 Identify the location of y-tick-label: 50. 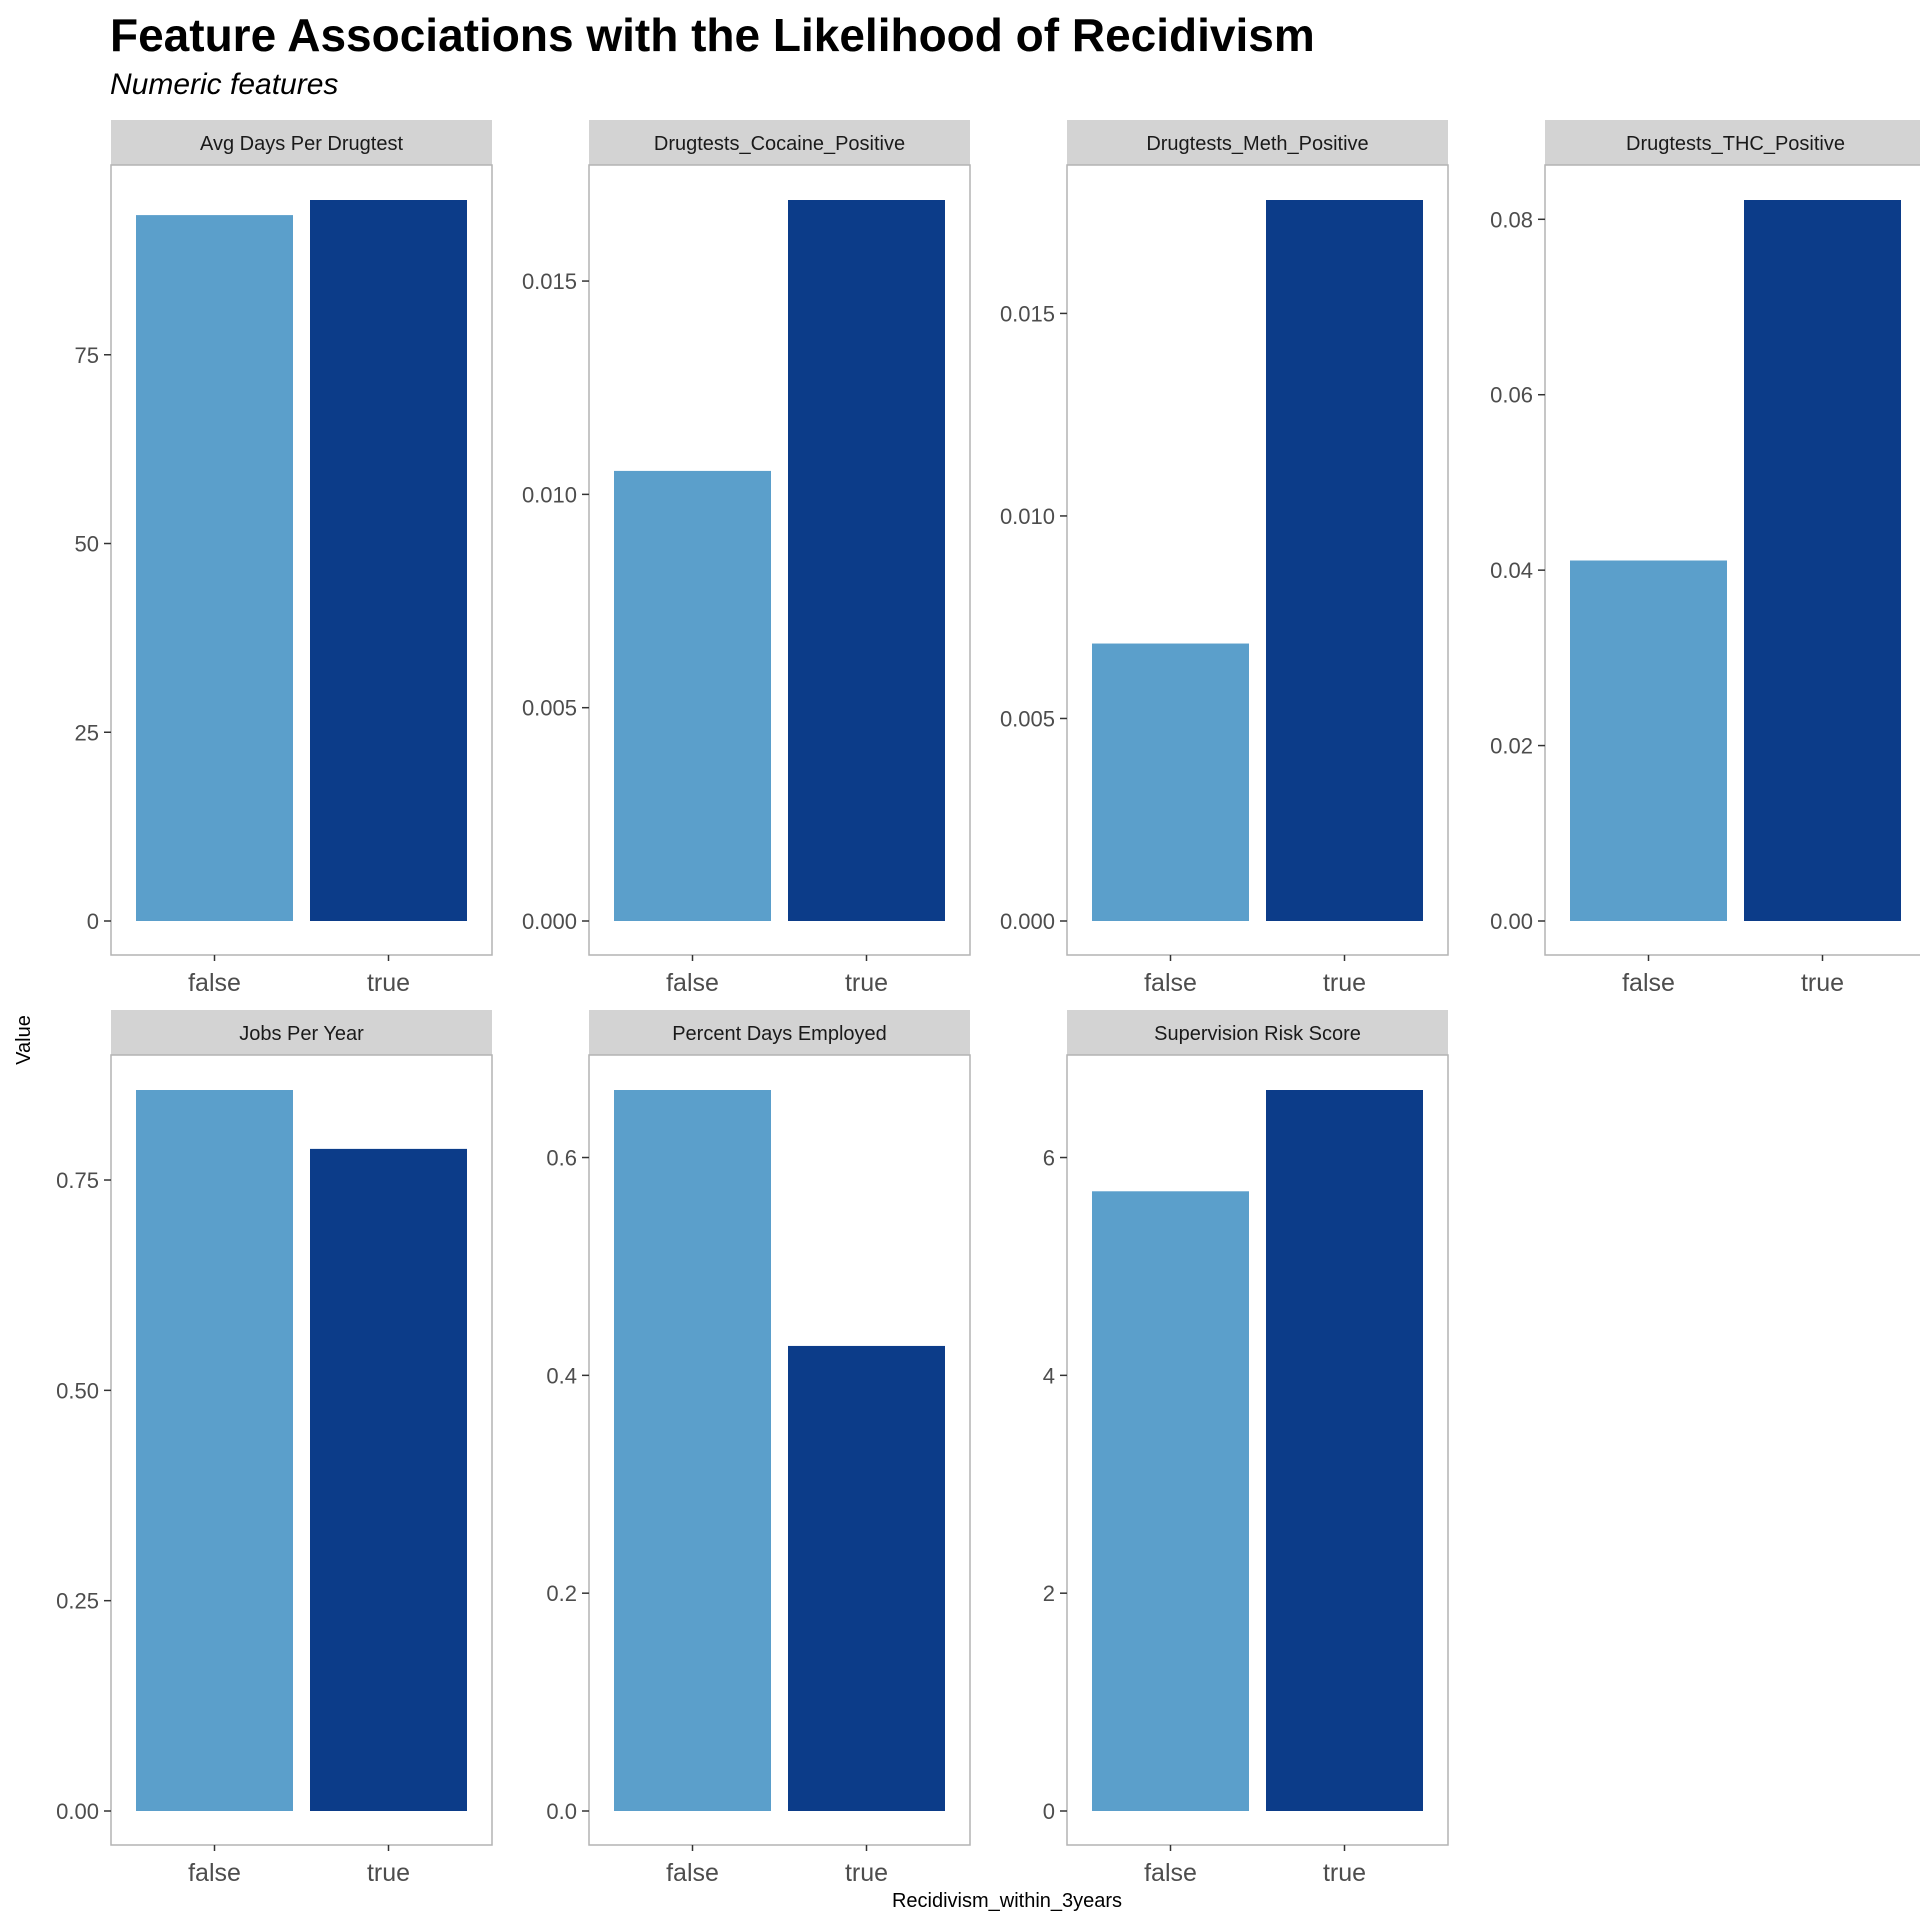
(87, 544).